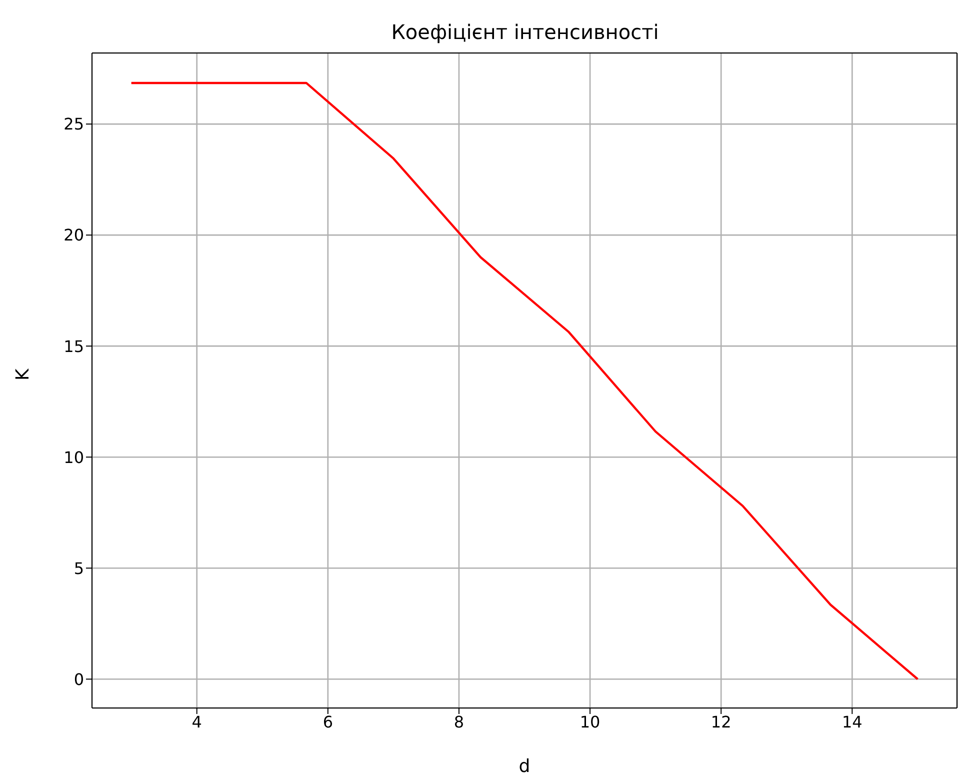 This screenshot has width=958, height=778. Describe the element at coordinates (74, 457) in the screenshot. I see `y-tick-label: 10` at that location.